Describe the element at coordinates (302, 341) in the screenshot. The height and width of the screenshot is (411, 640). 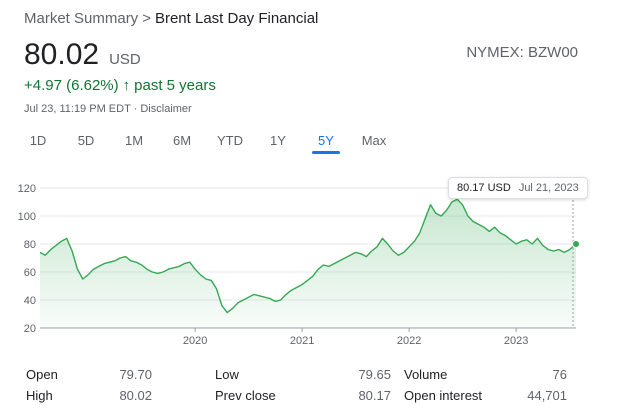
I see `x-tick-label: 2021` at that location.